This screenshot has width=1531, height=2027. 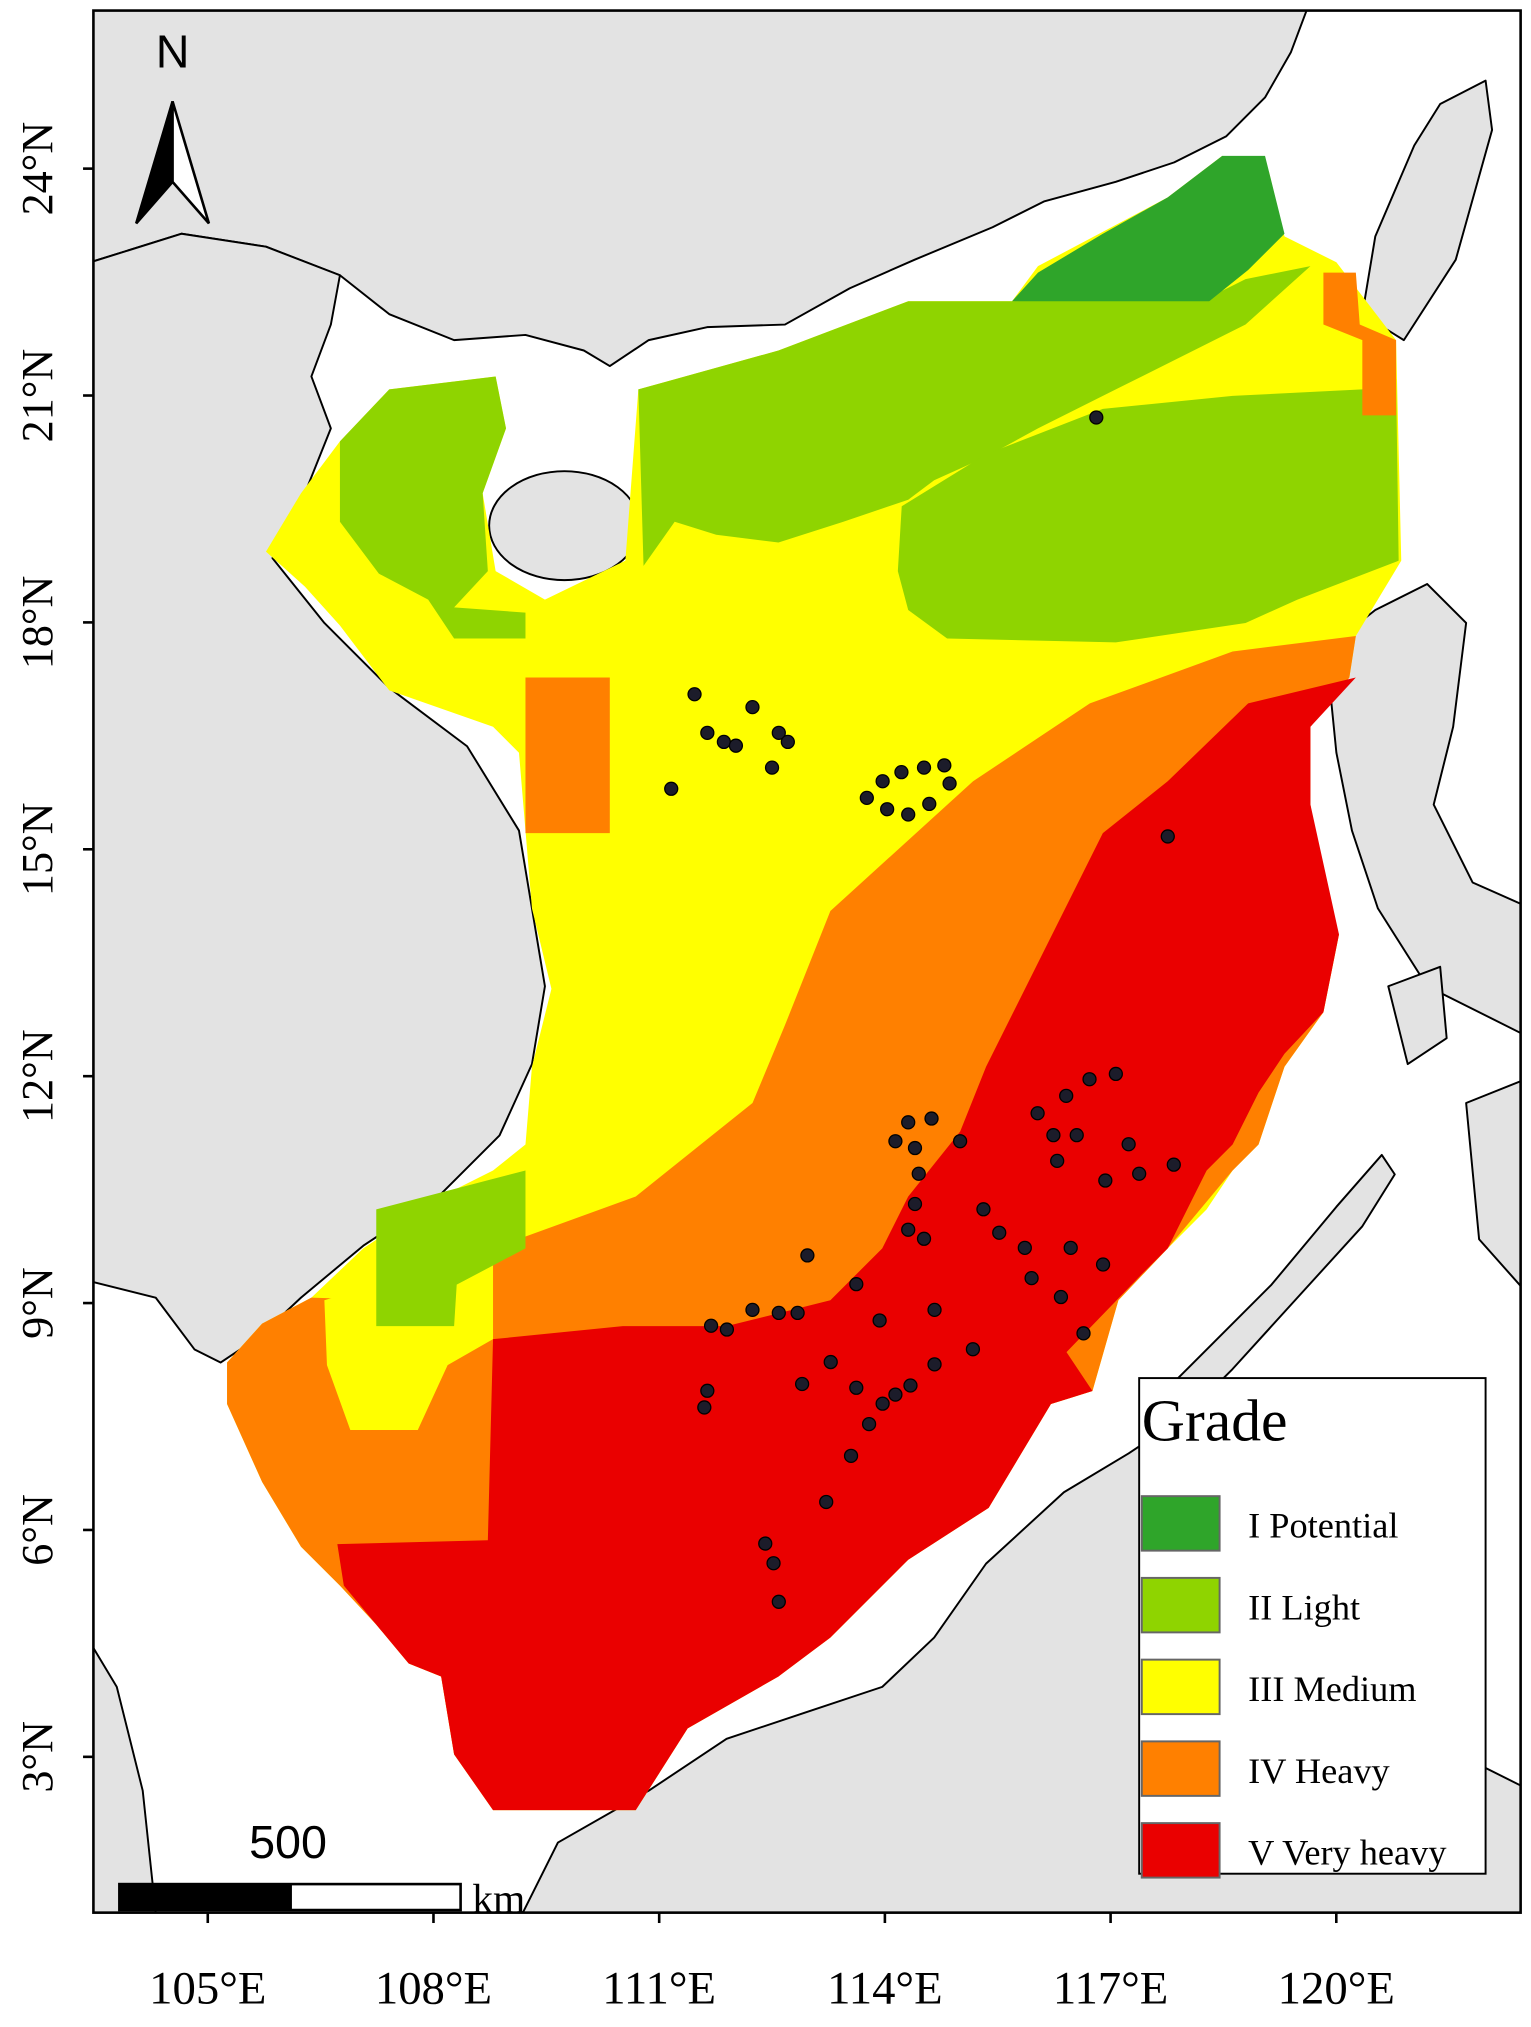 I want to click on scale-unit: km, so click(x=498, y=1899).